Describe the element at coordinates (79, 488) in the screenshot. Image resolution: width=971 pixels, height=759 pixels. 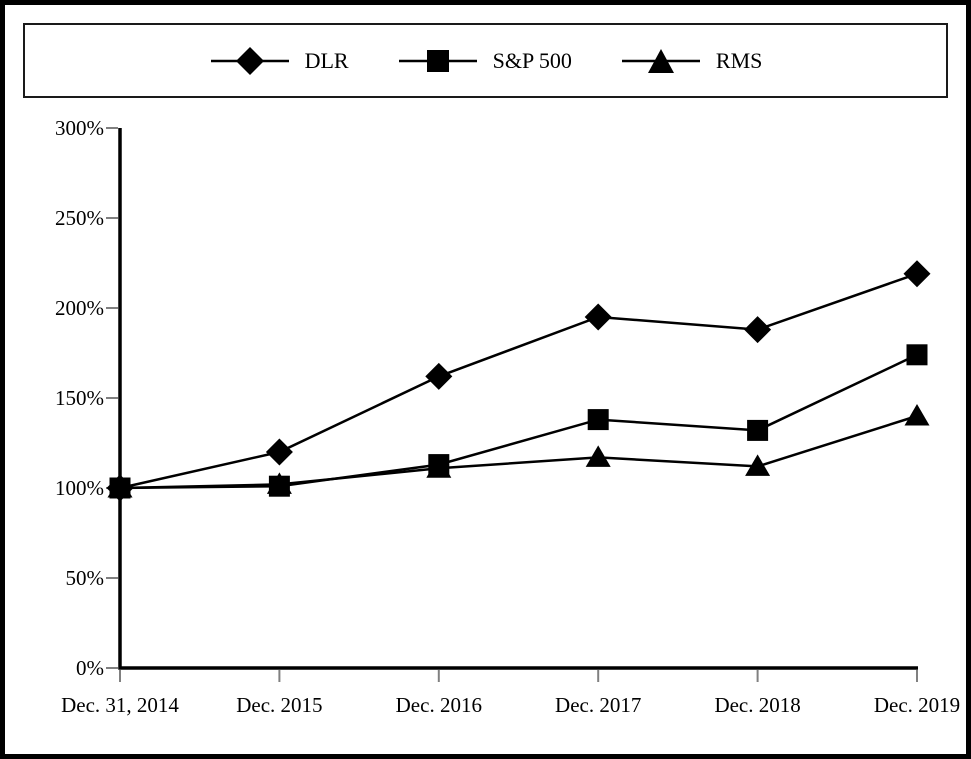
I see `y-axis-tick-label: 100%` at that location.